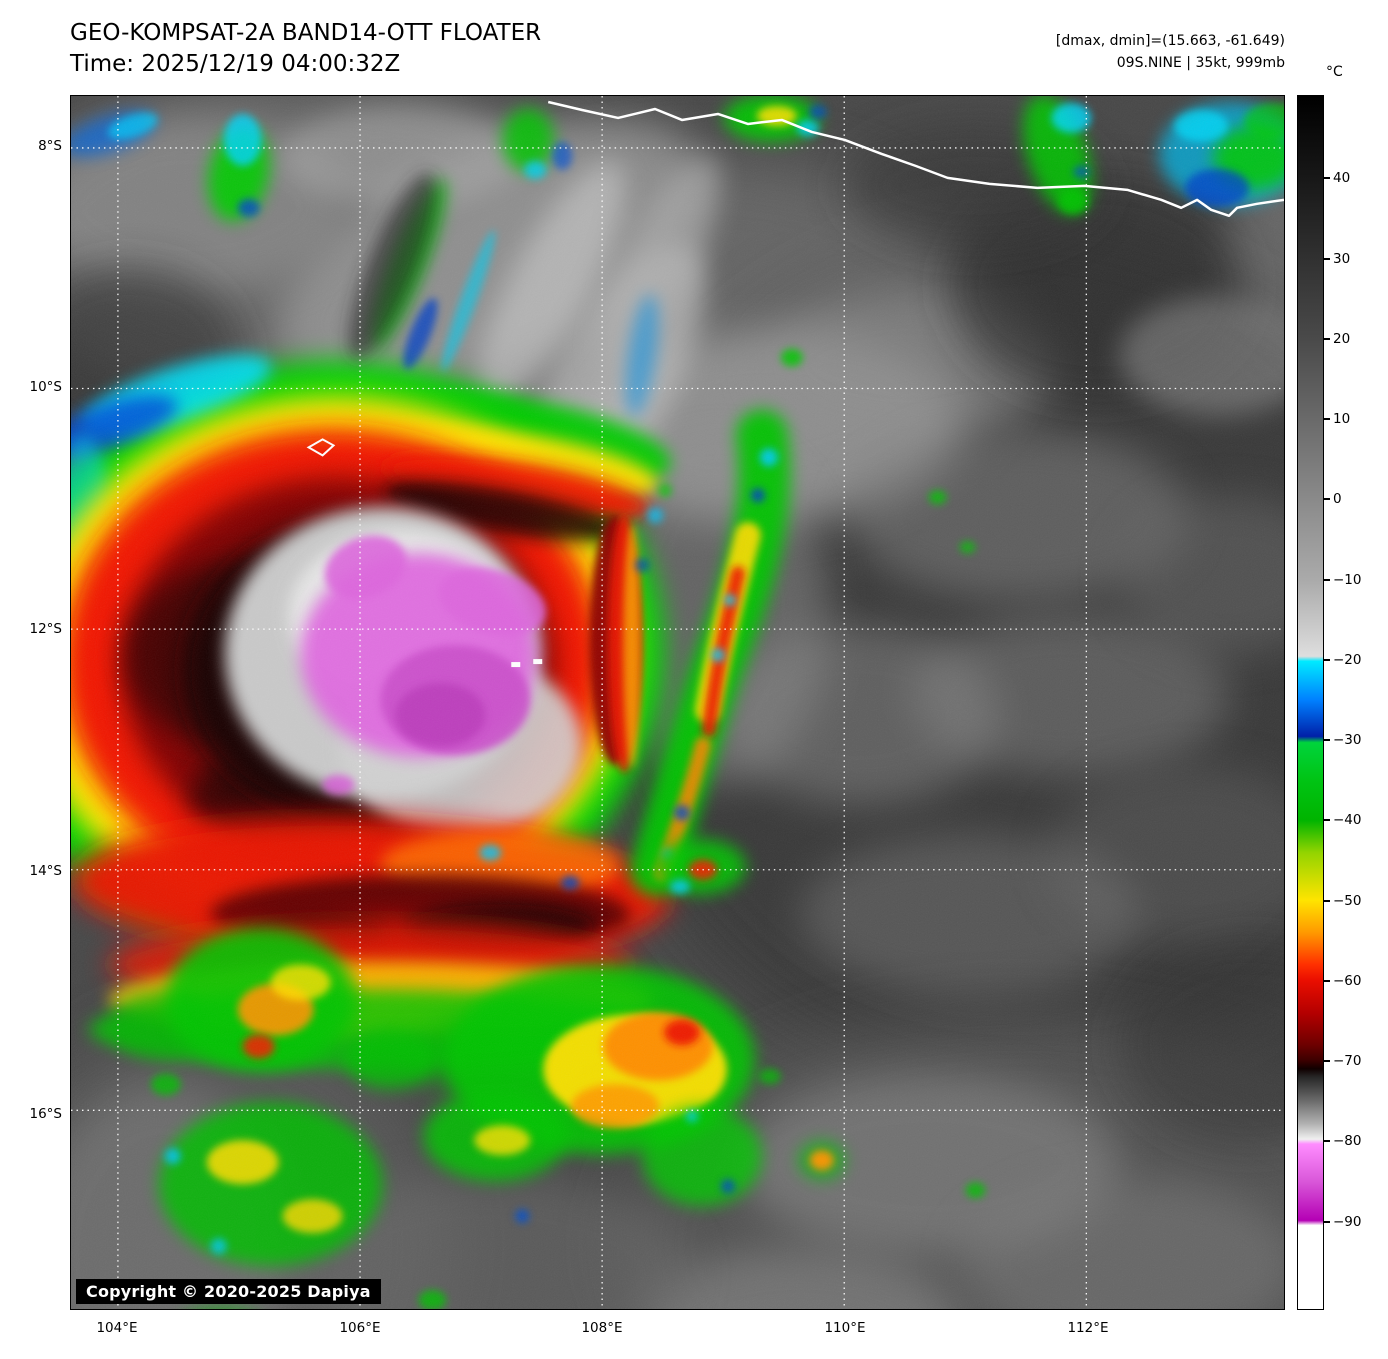 This screenshot has height=1359, width=1388. What do you see at coordinates (46, 1114) in the screenshot?
I see `lat-label-16s: 16°S` at bounding box center [46, 1114].